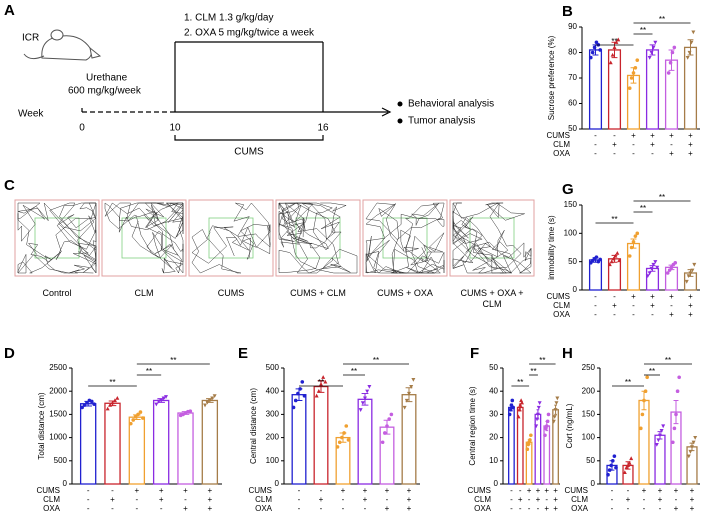  Describe the element at coordinates (273, 390) in the screenshot. I see `y-tick-label: 400` at that location.